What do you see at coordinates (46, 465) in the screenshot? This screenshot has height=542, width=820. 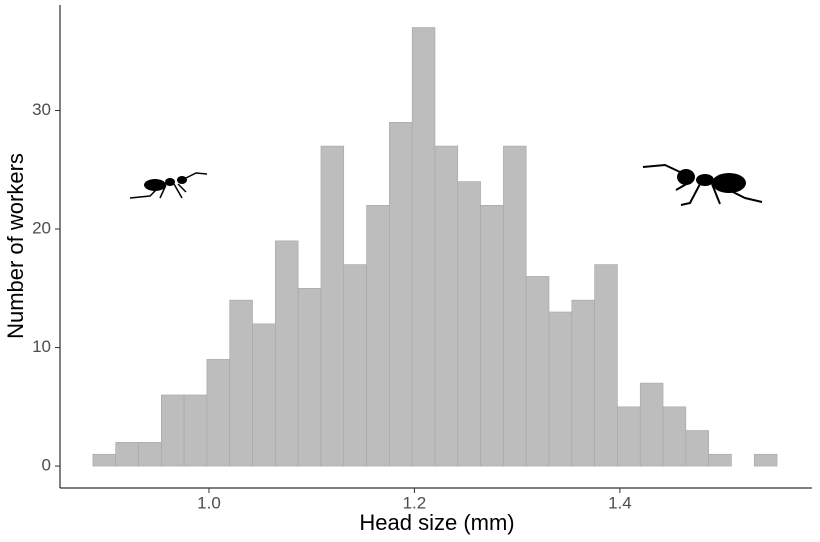 I see `y-tick-label: 0` at bounding box center [46, 465].